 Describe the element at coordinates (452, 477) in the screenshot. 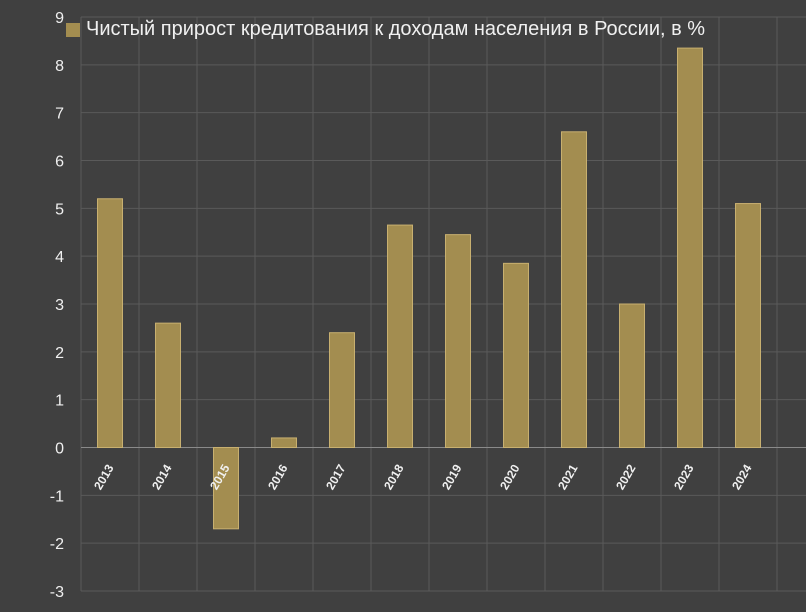

I see `x-tick-label: 2019` at that location.